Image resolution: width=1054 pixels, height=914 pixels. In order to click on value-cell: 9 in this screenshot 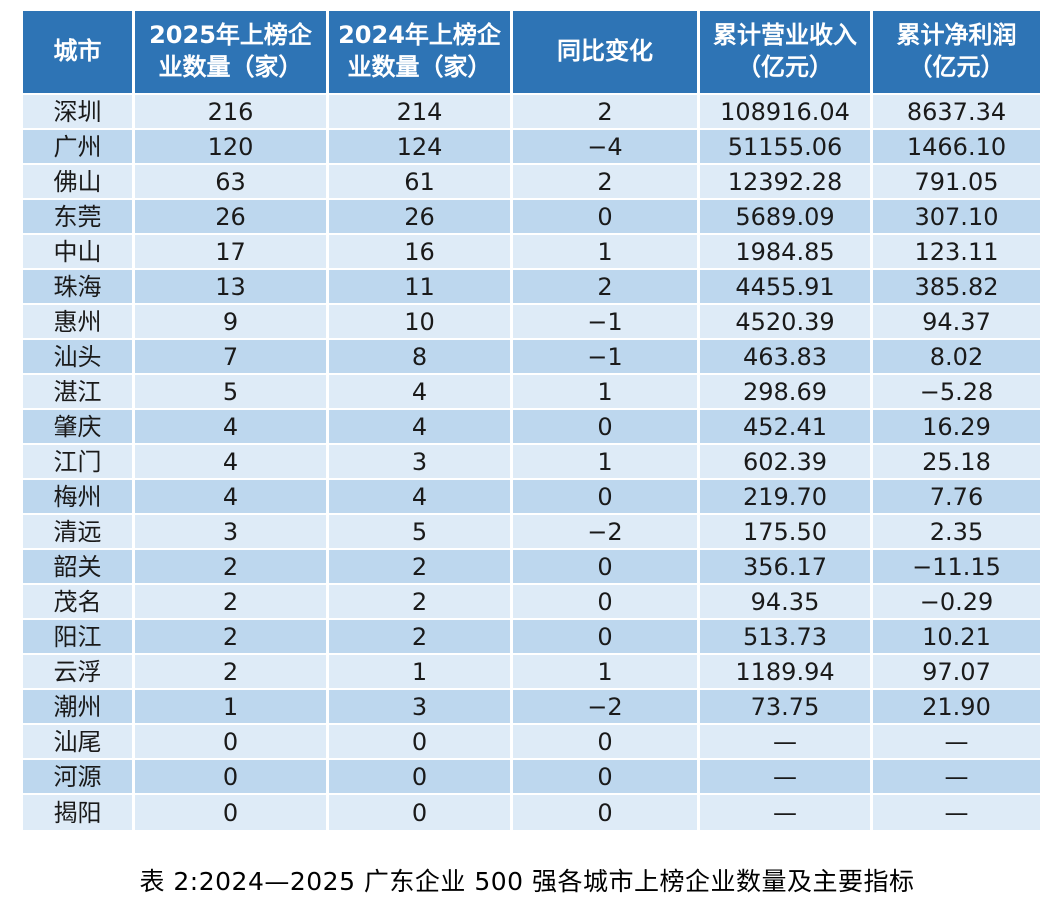, I will do `click(232, 322)`.